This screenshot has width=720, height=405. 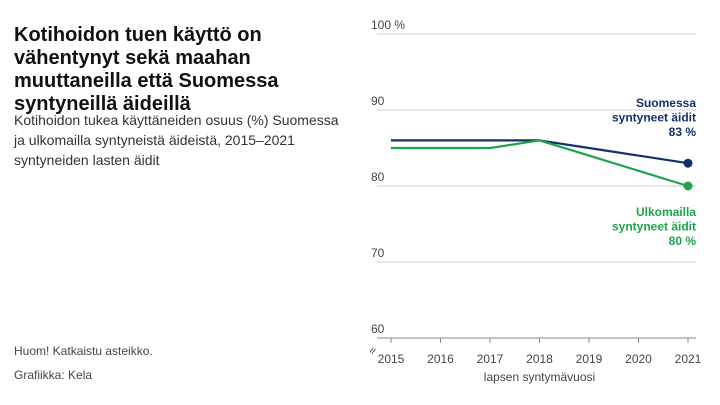 I want to click on x-tick-label: 2021, so click(x=688, y=359).